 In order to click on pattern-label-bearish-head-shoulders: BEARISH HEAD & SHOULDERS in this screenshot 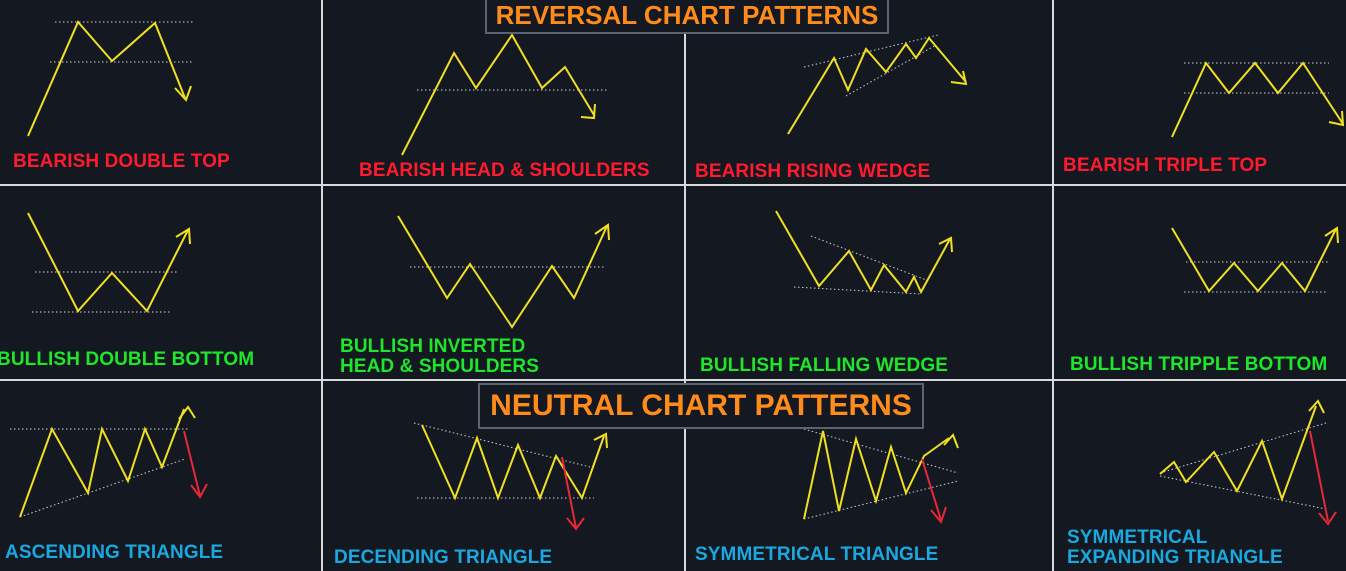, I will do `click(504, 170)`.